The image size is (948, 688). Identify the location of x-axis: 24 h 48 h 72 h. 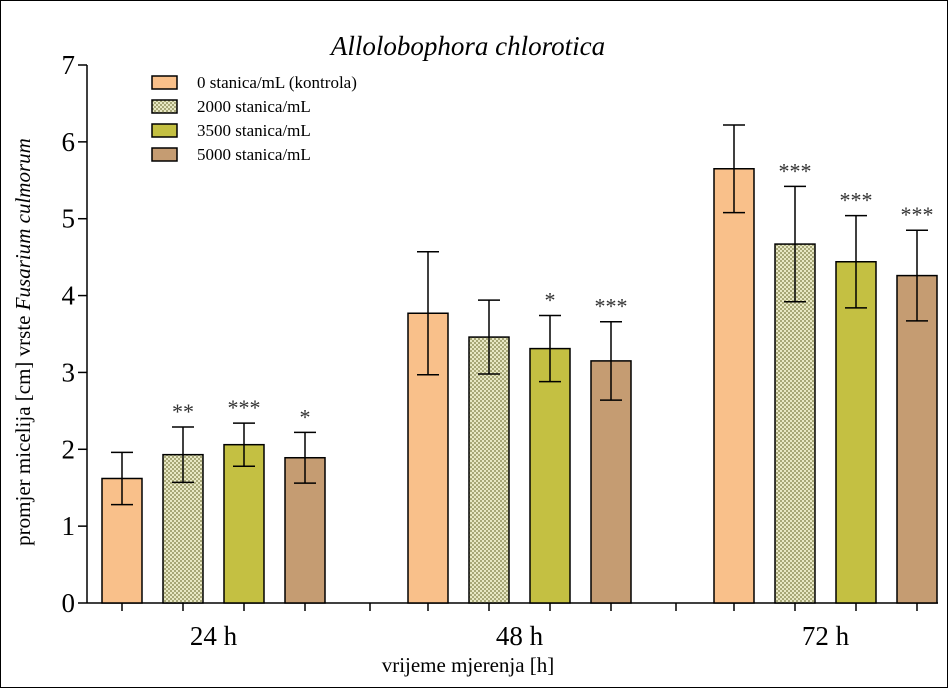
(512, 626).